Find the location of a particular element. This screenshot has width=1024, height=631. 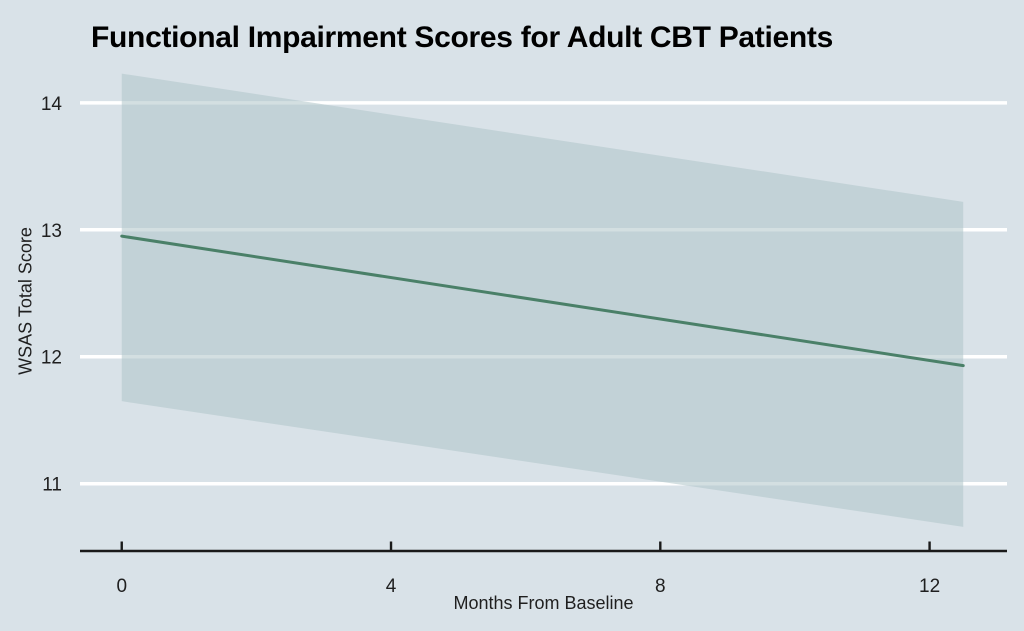

x-tick-label-4: 4 is located at coordinates (391, 586).